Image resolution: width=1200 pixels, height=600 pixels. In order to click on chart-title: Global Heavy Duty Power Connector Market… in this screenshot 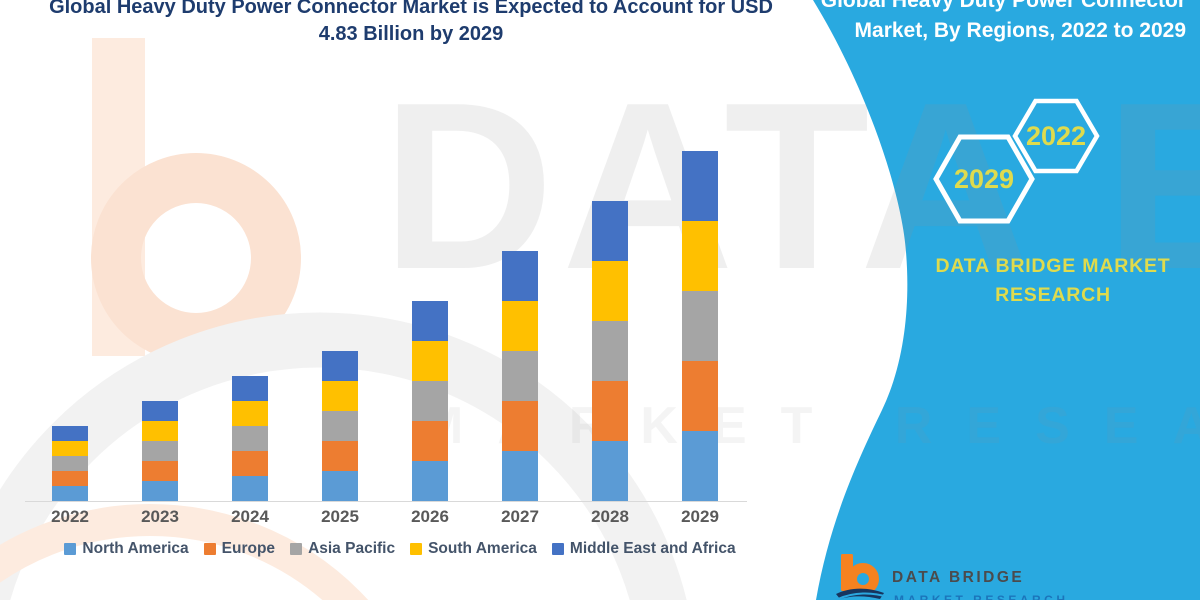, I will do `click(411, 24)`.